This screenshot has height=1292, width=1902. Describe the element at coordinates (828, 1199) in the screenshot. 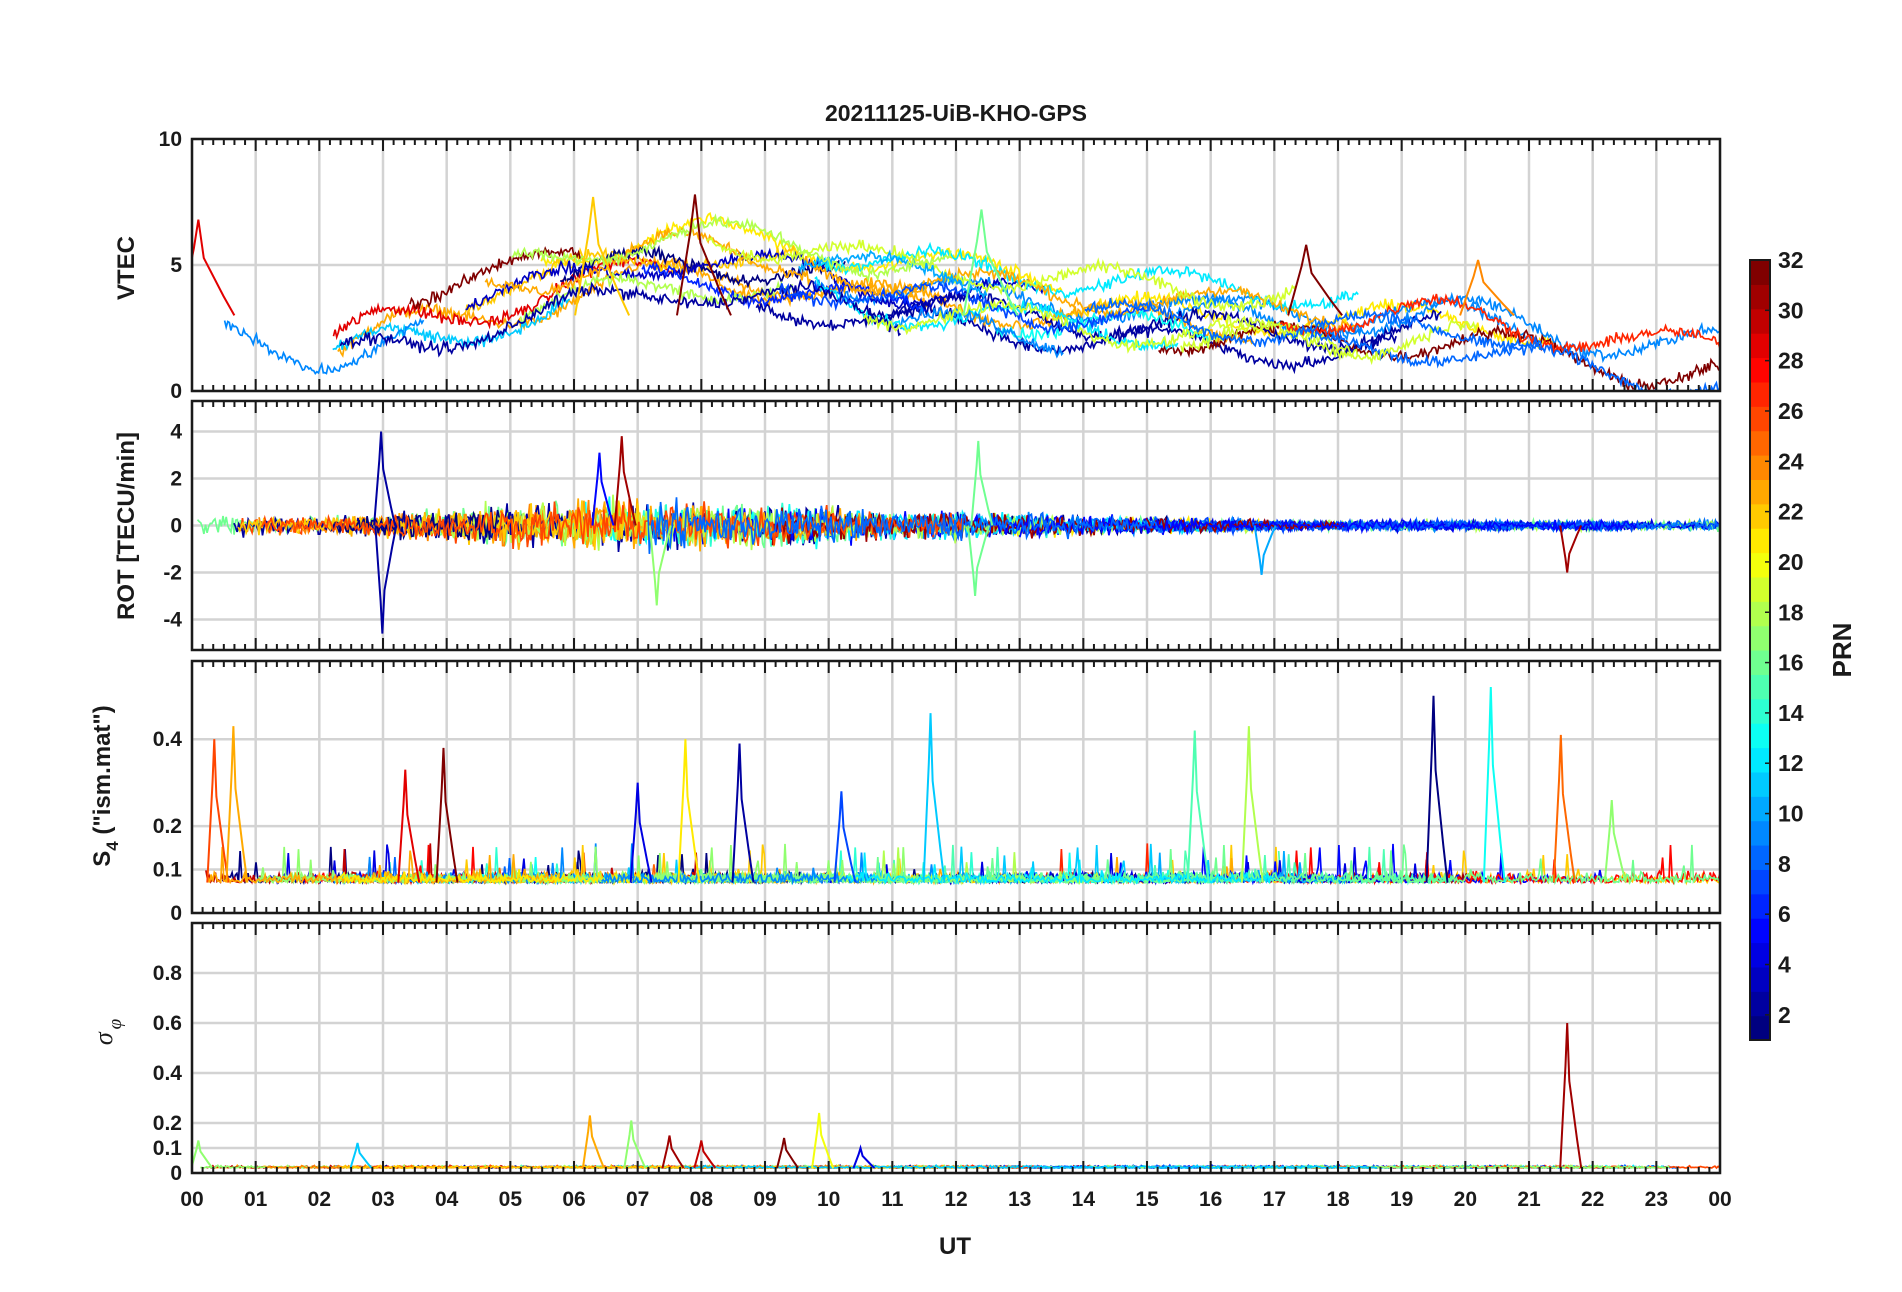

I see `x-tick-label: 10` at that location.